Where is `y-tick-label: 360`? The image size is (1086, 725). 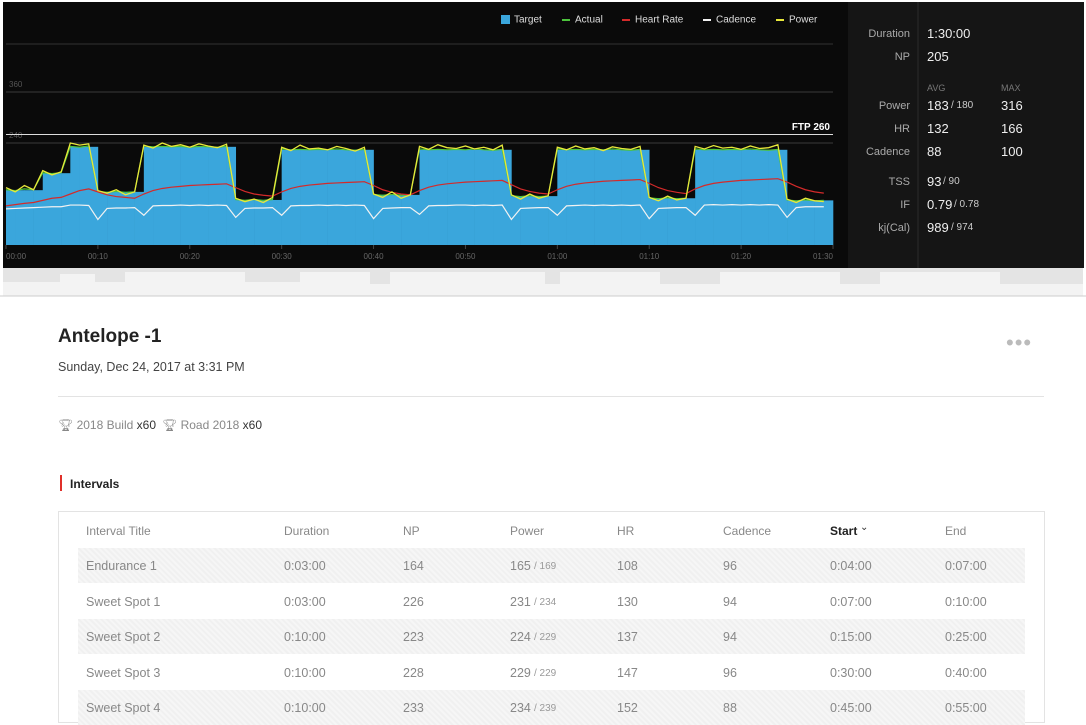 y-tick-label: 360 is located at coordinates (16, 84).